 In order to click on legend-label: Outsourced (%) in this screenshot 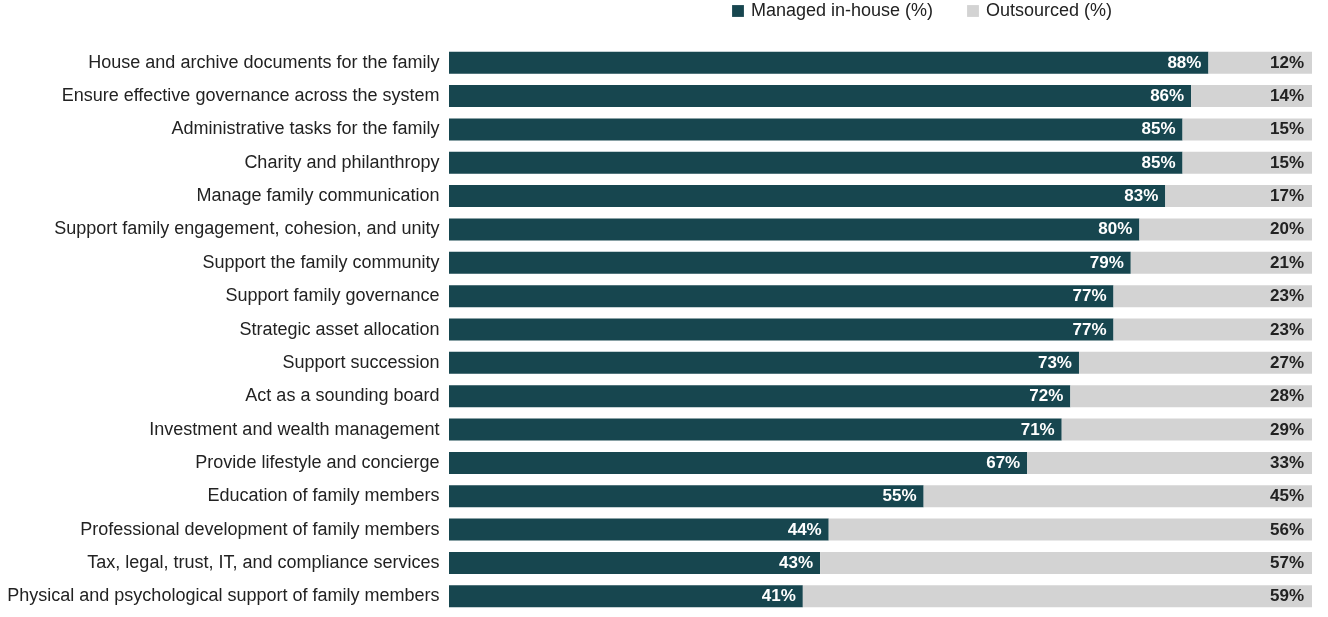, I will do `click(1049, 10)`.